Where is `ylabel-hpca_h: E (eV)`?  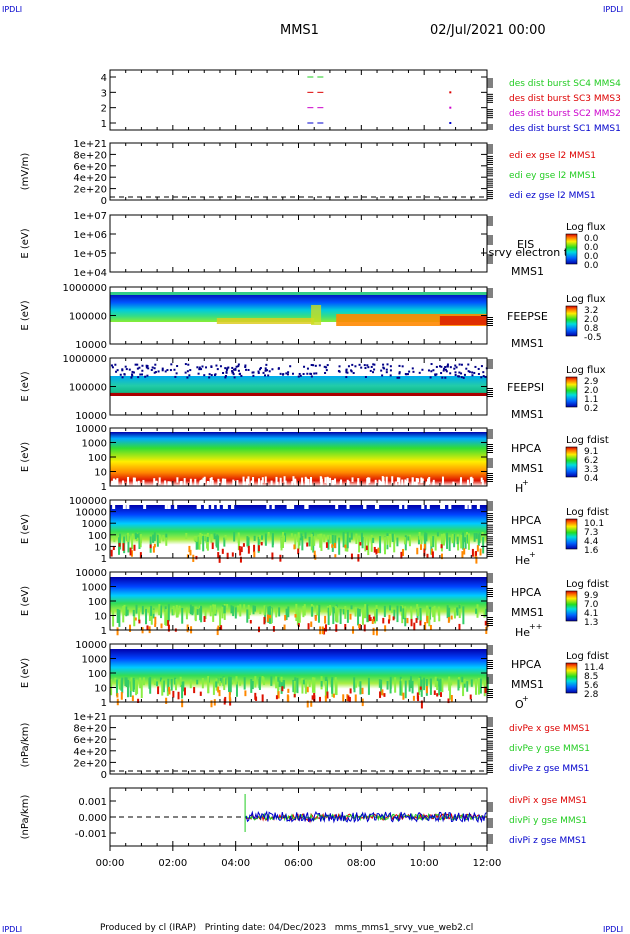
ylabel-hpca_h: E (eV) is located at coordinates (25, 457).